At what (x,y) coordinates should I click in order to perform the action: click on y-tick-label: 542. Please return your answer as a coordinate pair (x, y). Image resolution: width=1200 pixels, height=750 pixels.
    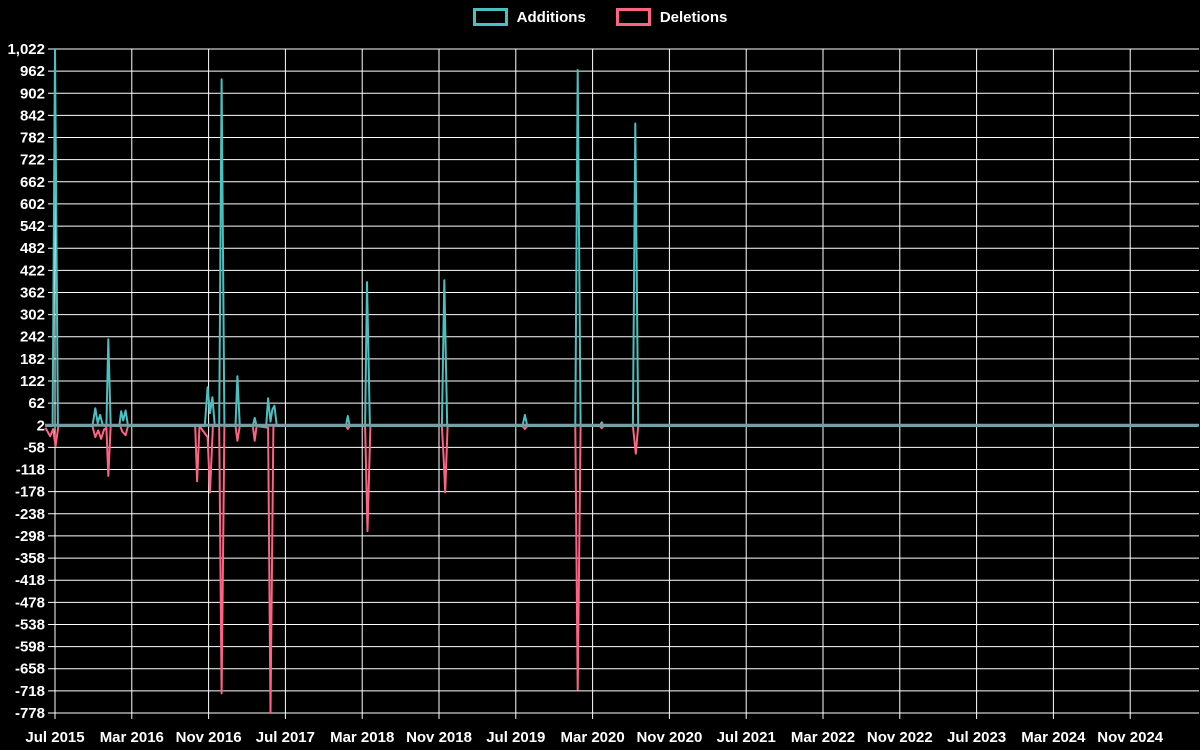
    Looking at the image, I should click on (32, 226).